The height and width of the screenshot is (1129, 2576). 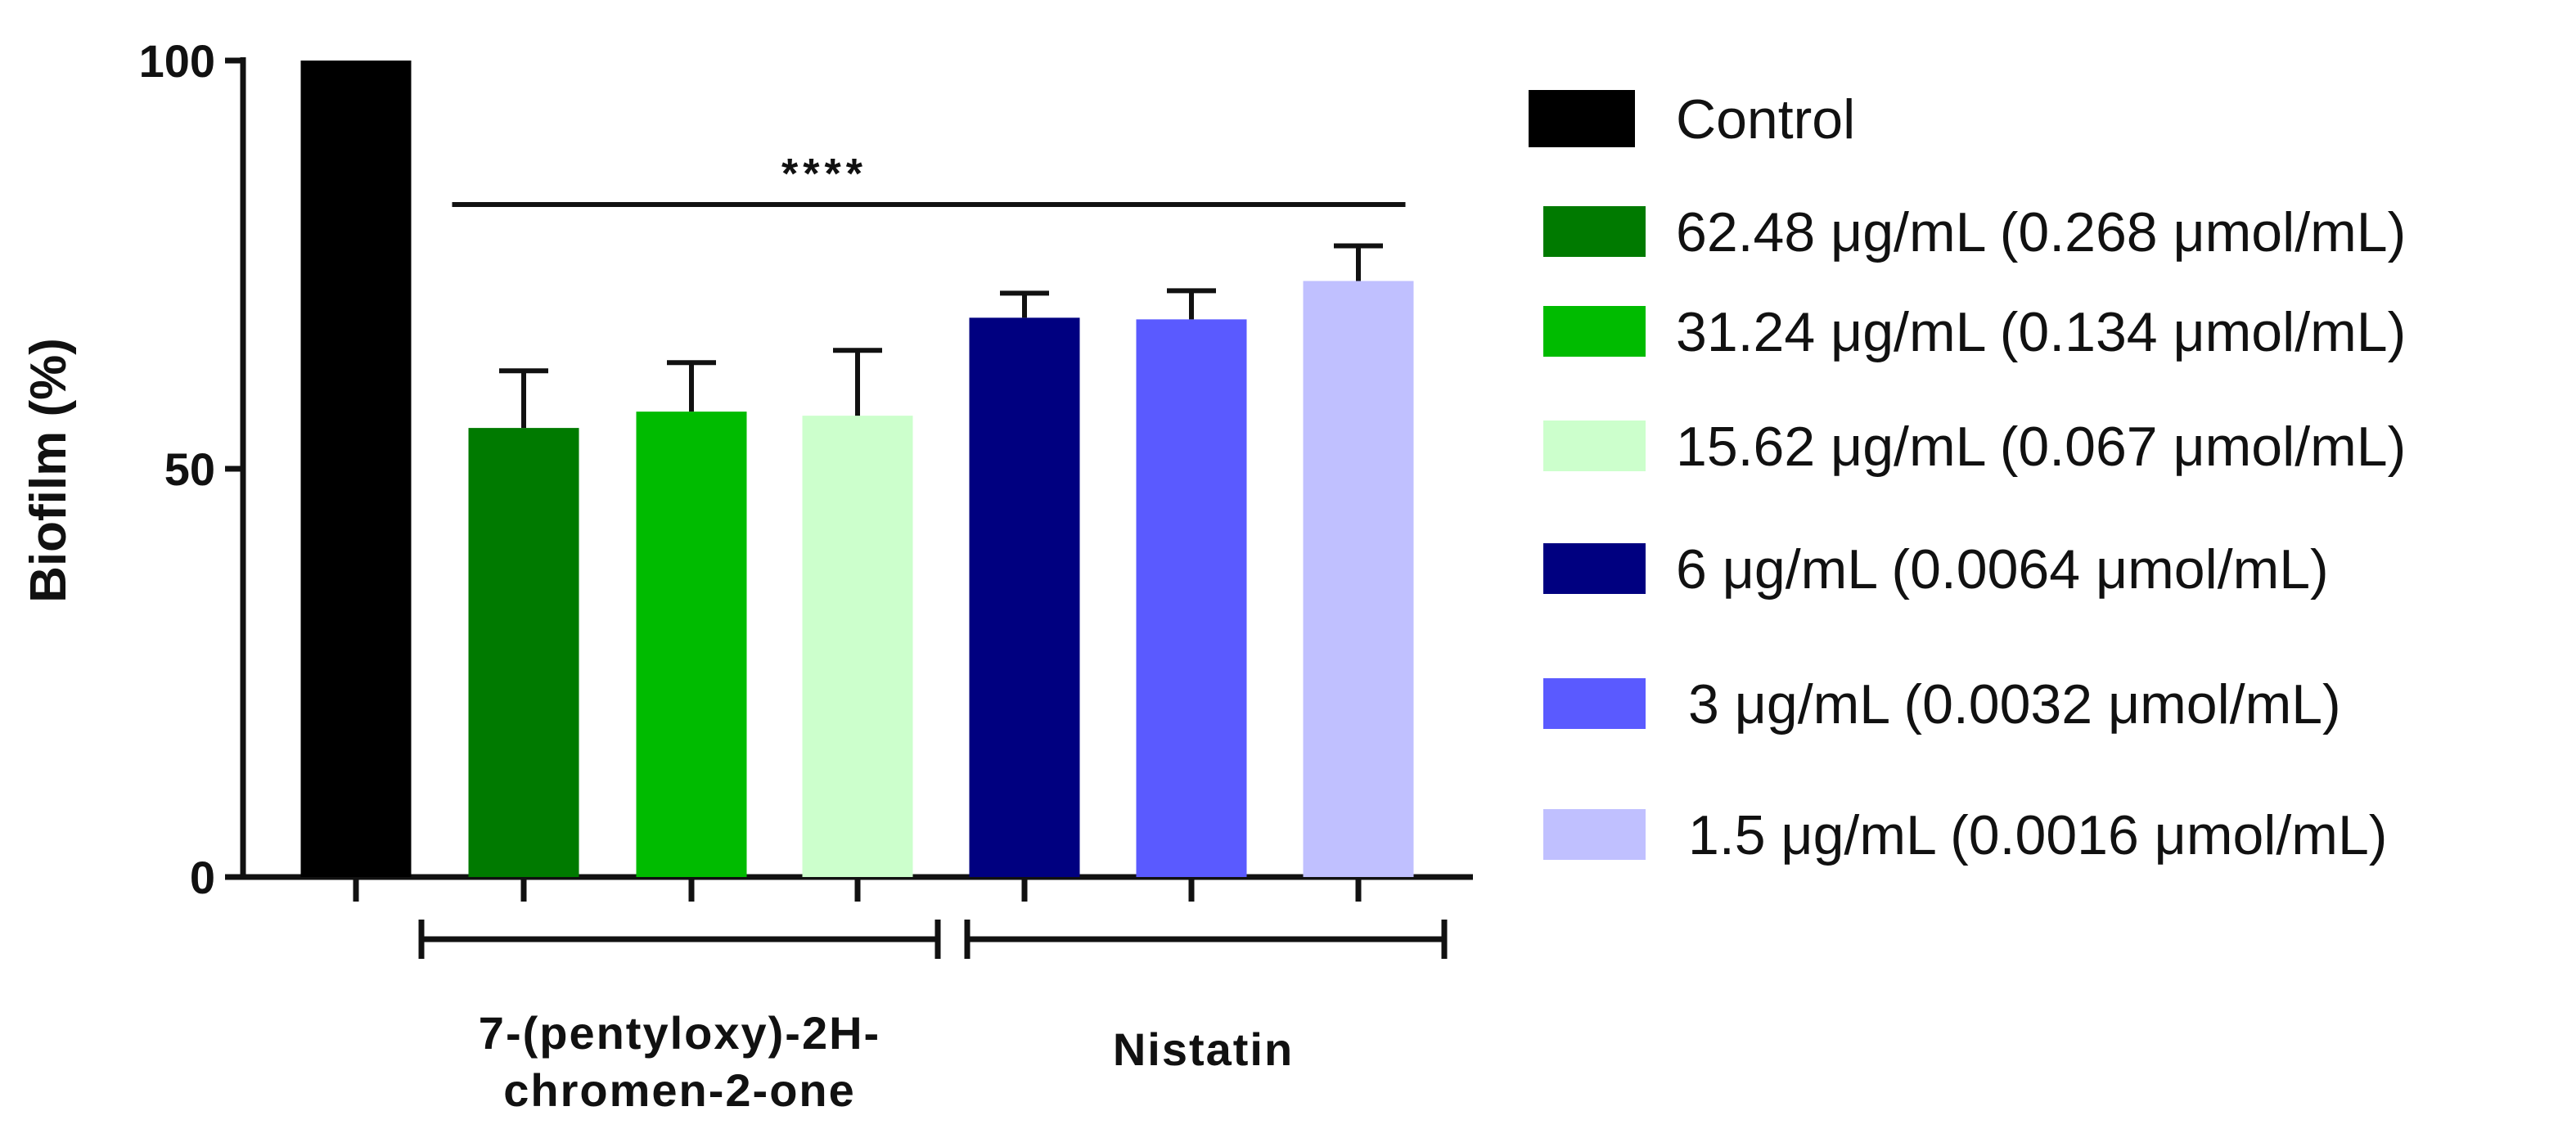 I want to click on legend-label: 15.62 μg/mL (0.067 μmol/mL), so click(x=2041, y=447).